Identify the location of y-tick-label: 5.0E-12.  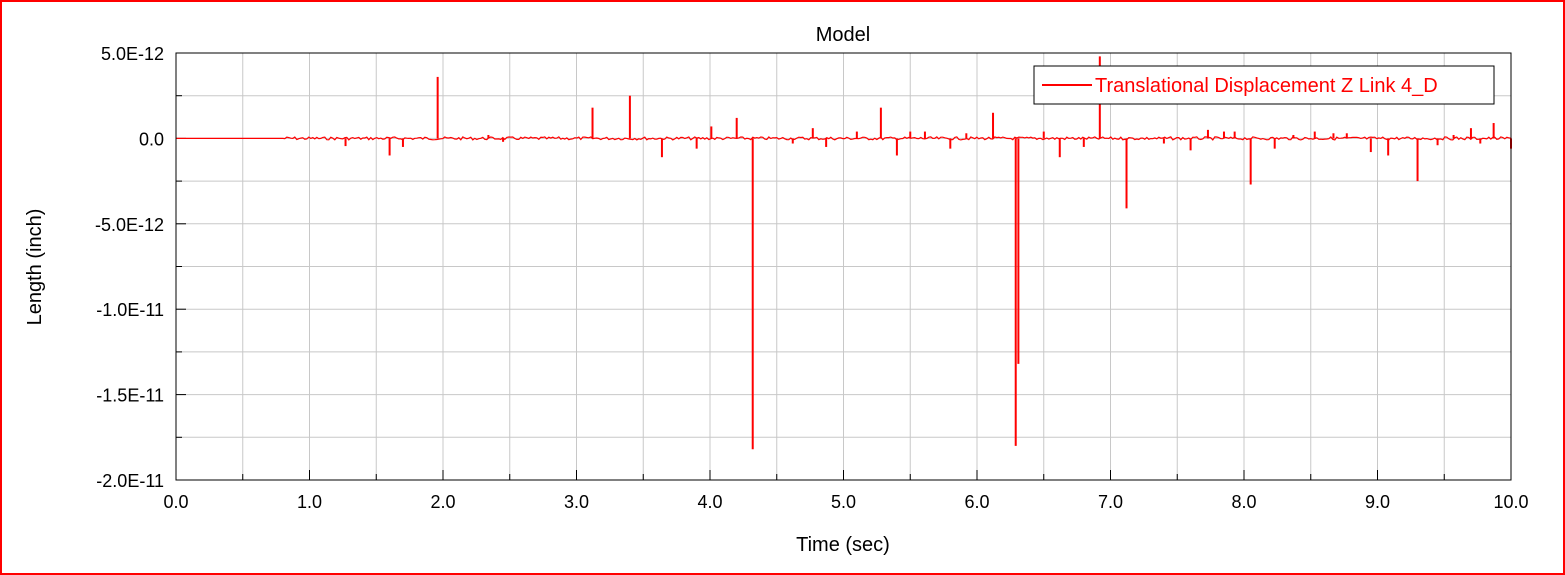
(132, 54).